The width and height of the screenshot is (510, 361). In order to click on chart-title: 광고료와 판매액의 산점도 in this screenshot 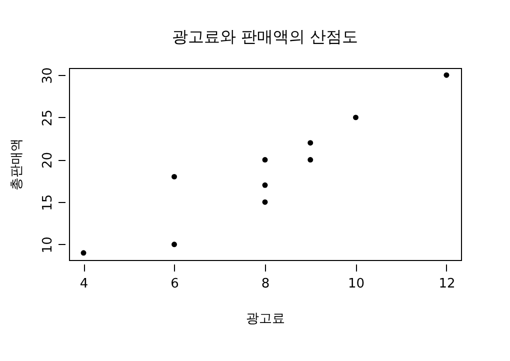, I will do `click(265, 36)`.